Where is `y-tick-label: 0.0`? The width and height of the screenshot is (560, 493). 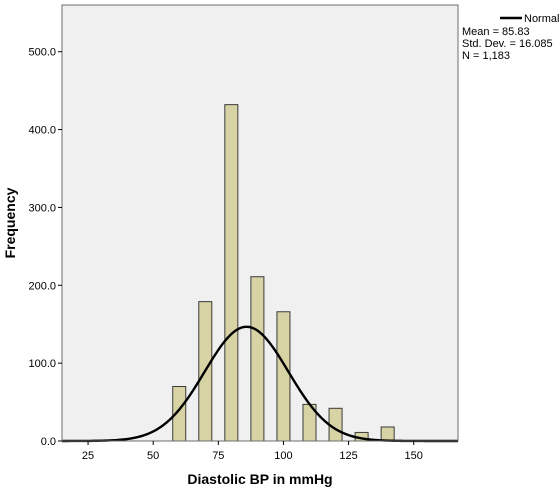 y-tick-label: 0.0 is located at coordinates (48, 442).